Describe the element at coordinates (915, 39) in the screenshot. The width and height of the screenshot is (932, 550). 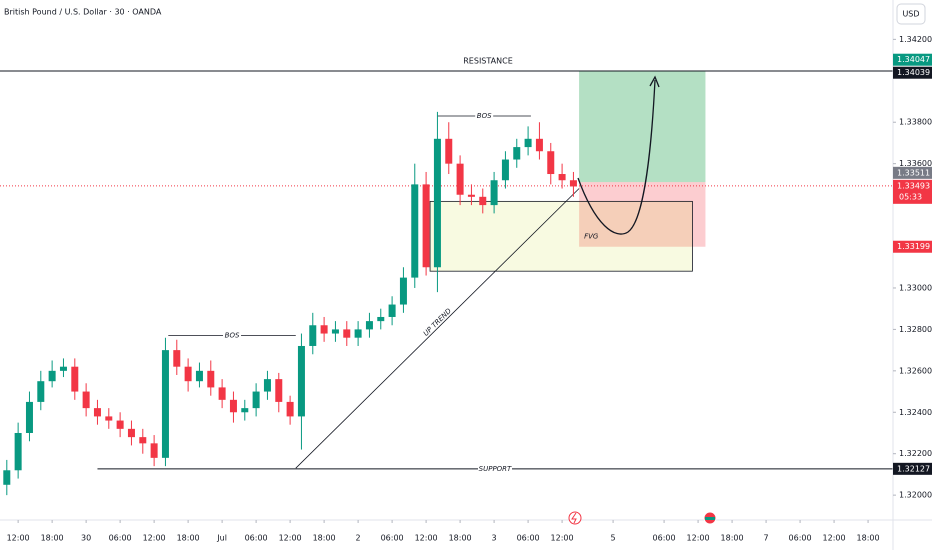
I see `y-tick-label: 1.34200` at that location.